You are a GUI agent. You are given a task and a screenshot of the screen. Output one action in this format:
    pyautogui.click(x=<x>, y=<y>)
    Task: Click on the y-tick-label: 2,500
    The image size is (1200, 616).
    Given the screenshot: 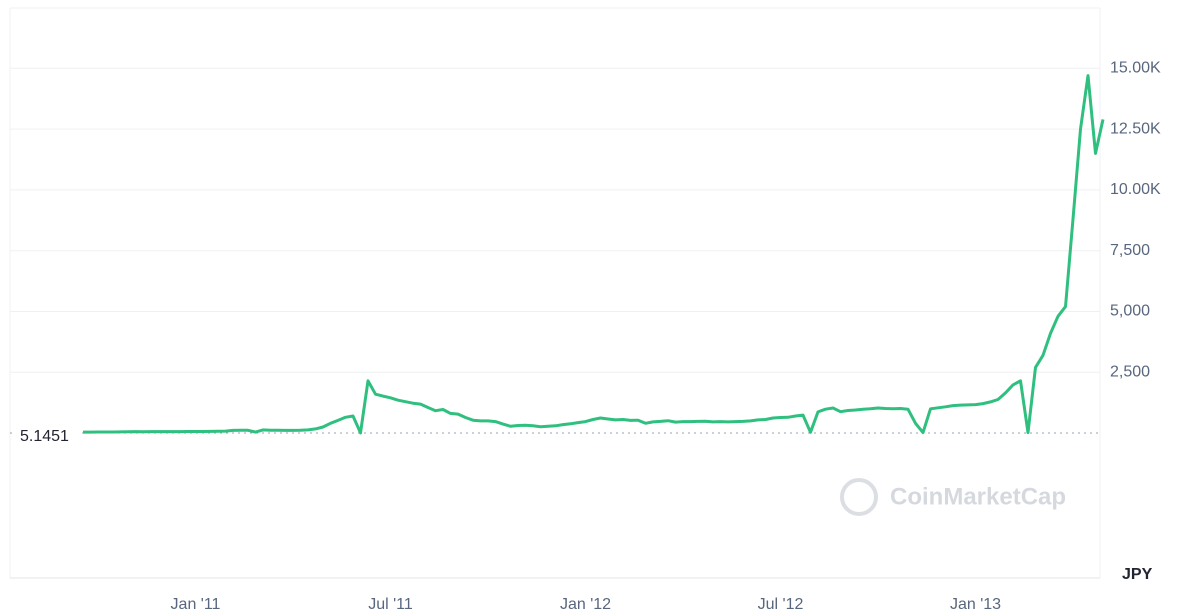 What is the action you would take?
    pyautogui.click(x=1130, y=371)
    